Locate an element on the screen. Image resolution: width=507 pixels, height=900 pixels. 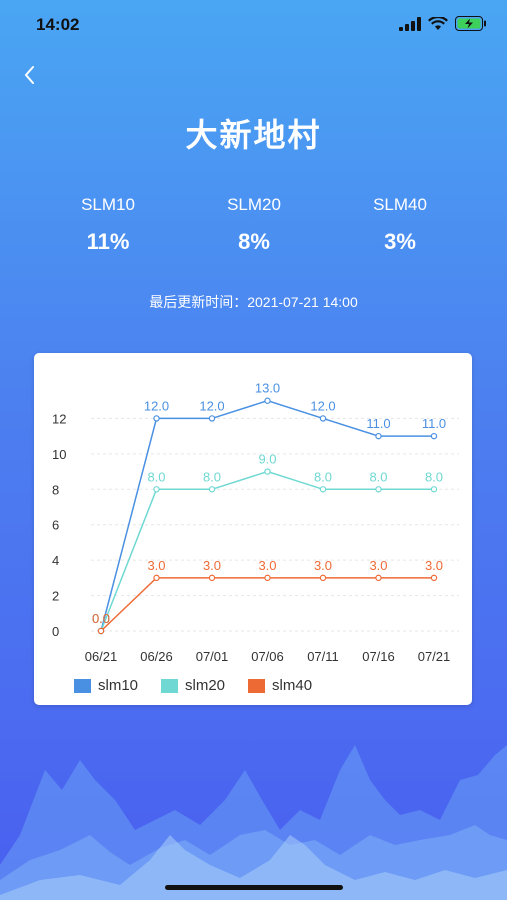
stat-value: 11% is located at coordinates (108, 241).